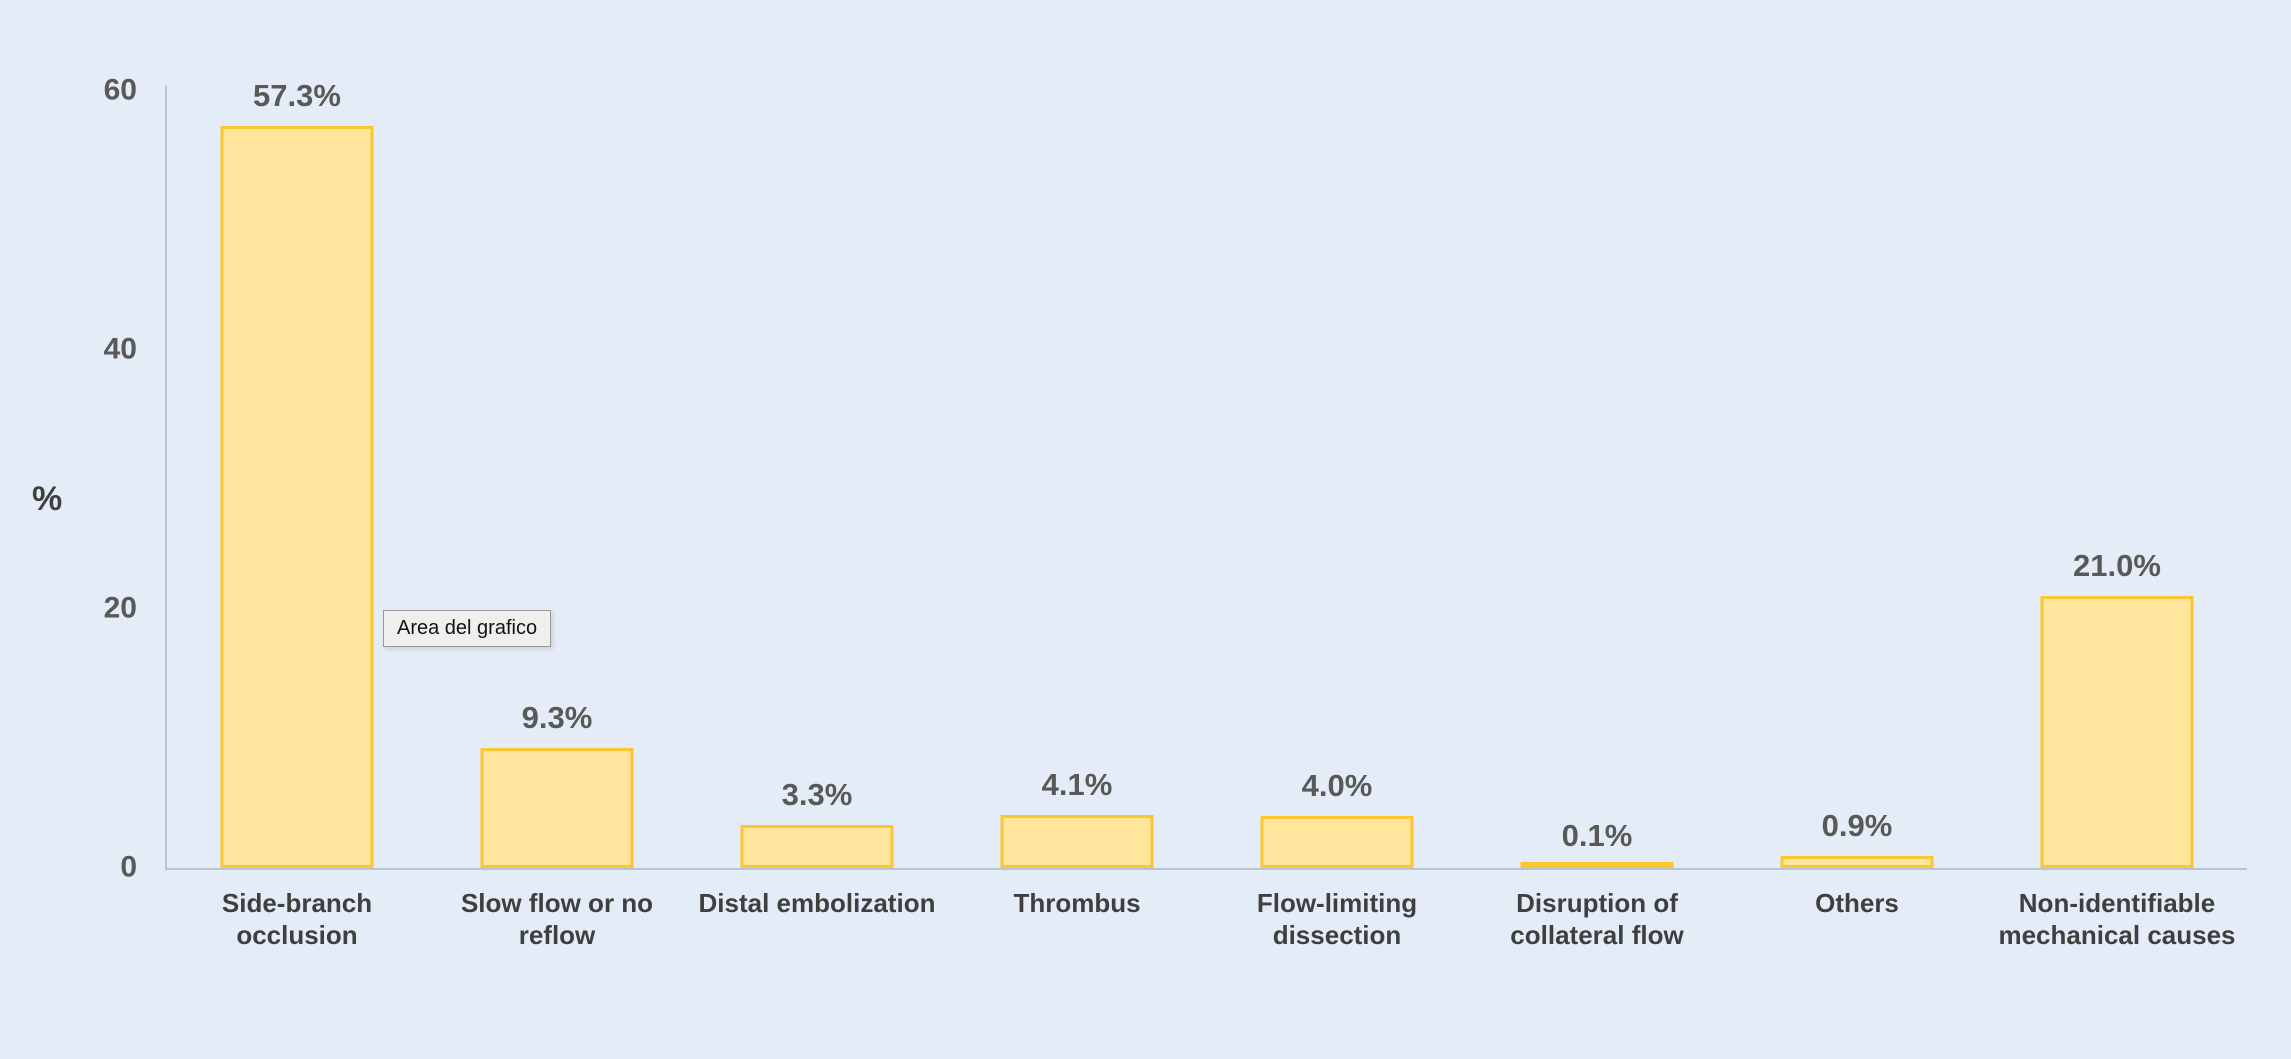  Describe the element at coordinates (1077, 784) in the screenshot. I see `bar-value-label: 4.1%` at that location.